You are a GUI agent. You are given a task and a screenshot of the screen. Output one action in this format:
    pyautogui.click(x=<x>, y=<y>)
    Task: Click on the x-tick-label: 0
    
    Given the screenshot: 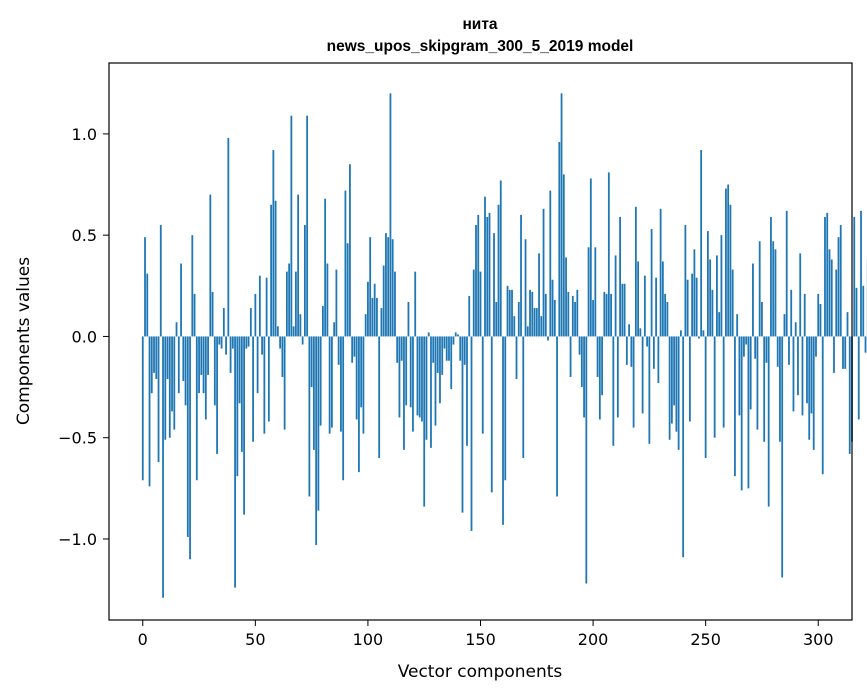 What is the action you would take?
    pyautogui.click(x=143, y=639)
    